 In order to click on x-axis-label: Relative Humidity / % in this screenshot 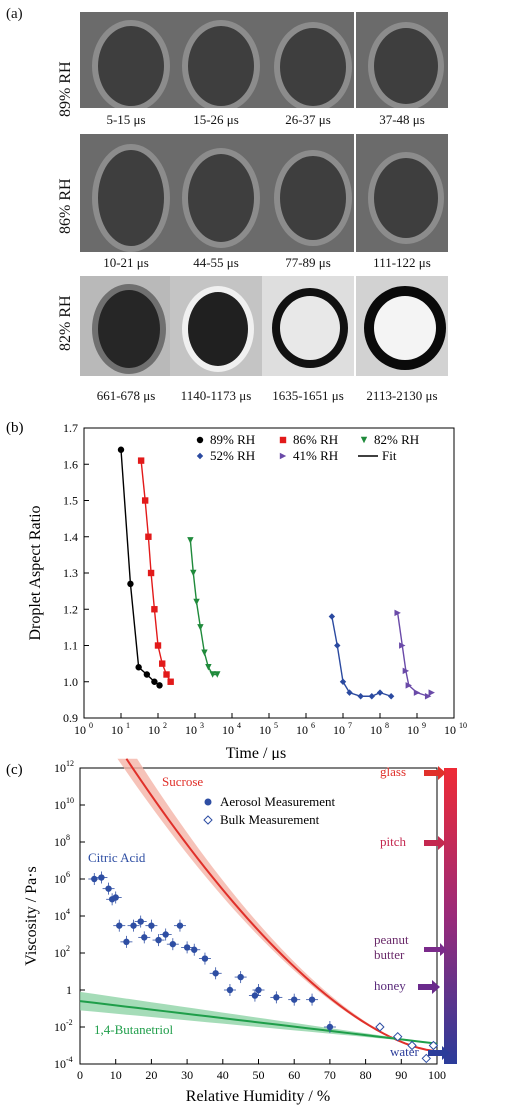, I will do `click(258, 1096)`.